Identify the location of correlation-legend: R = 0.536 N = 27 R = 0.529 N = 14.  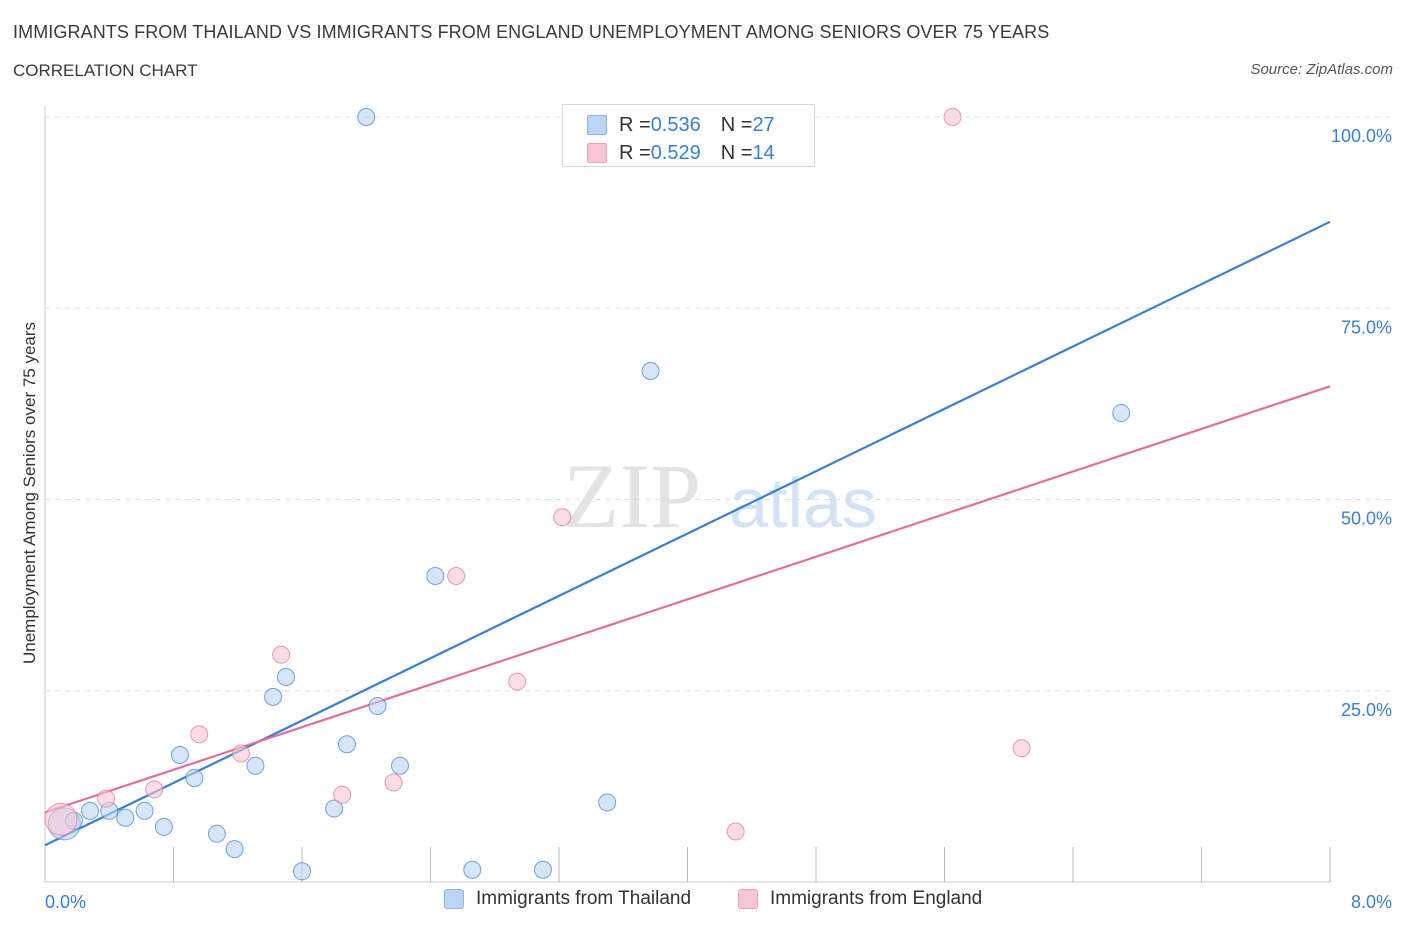
(688, 135).